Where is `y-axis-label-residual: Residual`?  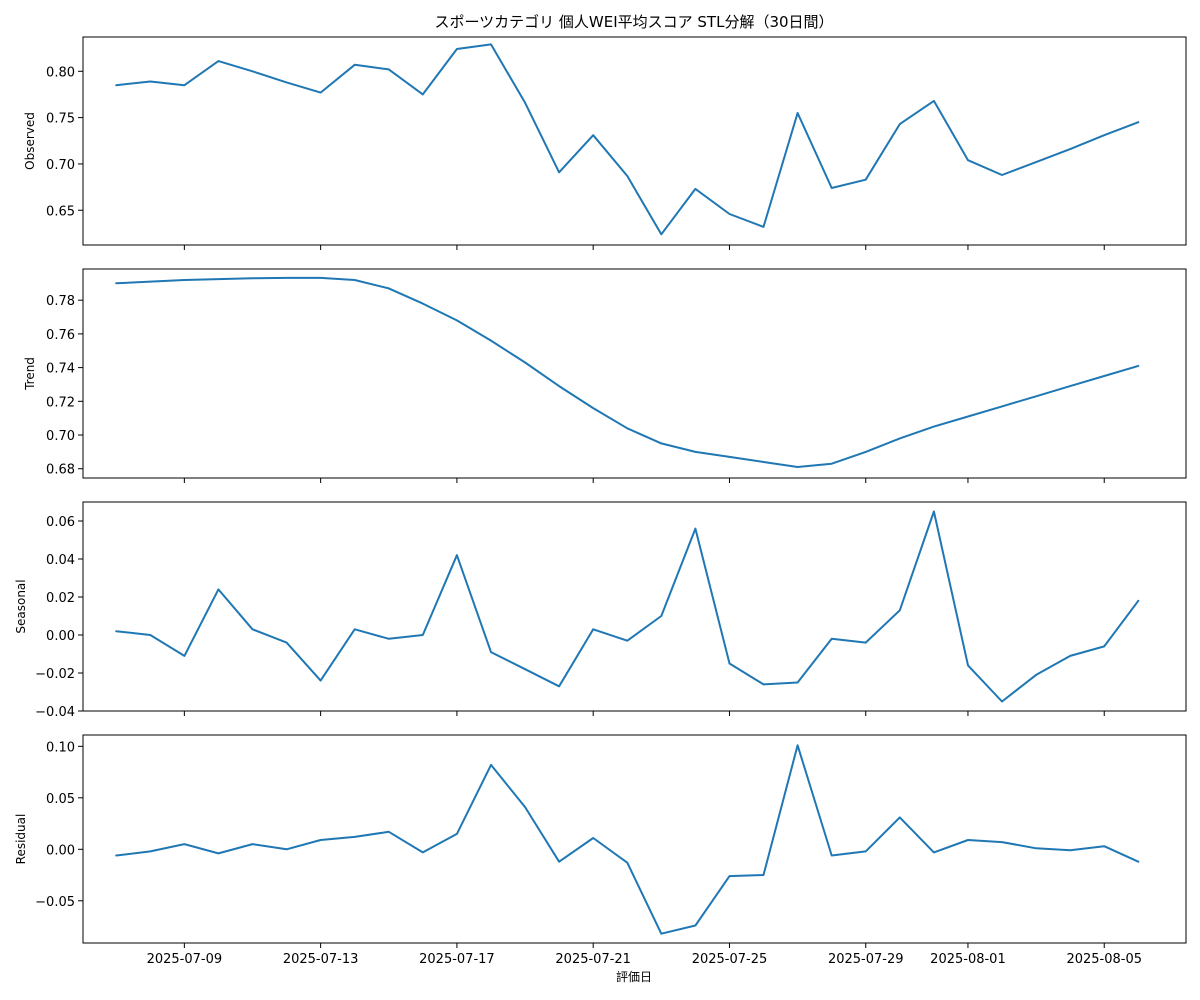 y-axis-label-residual: Residual is located at coordinates (21, 839).